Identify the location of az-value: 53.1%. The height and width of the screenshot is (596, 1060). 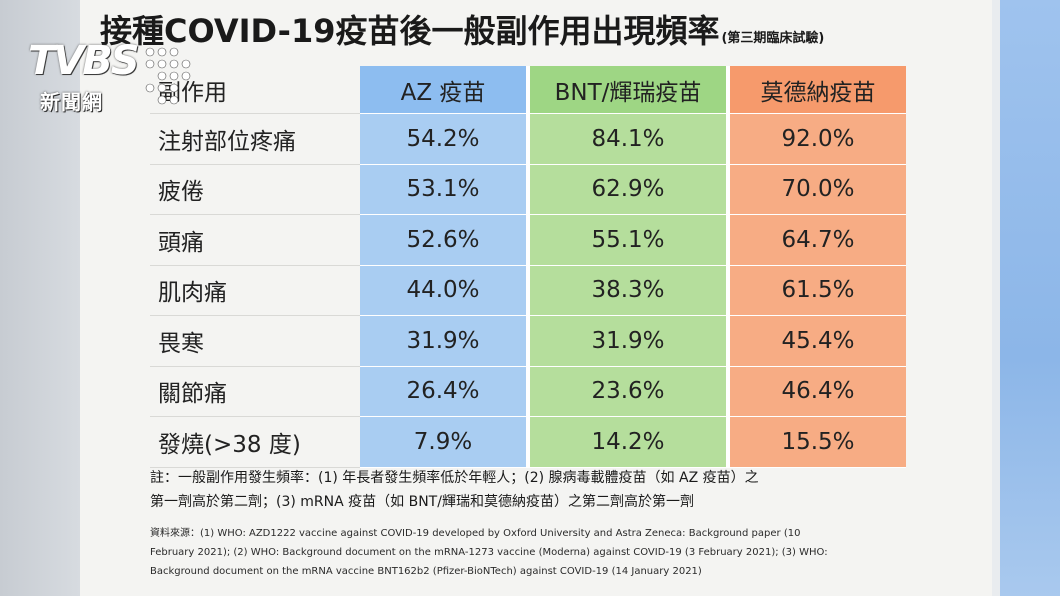
(445, 189).